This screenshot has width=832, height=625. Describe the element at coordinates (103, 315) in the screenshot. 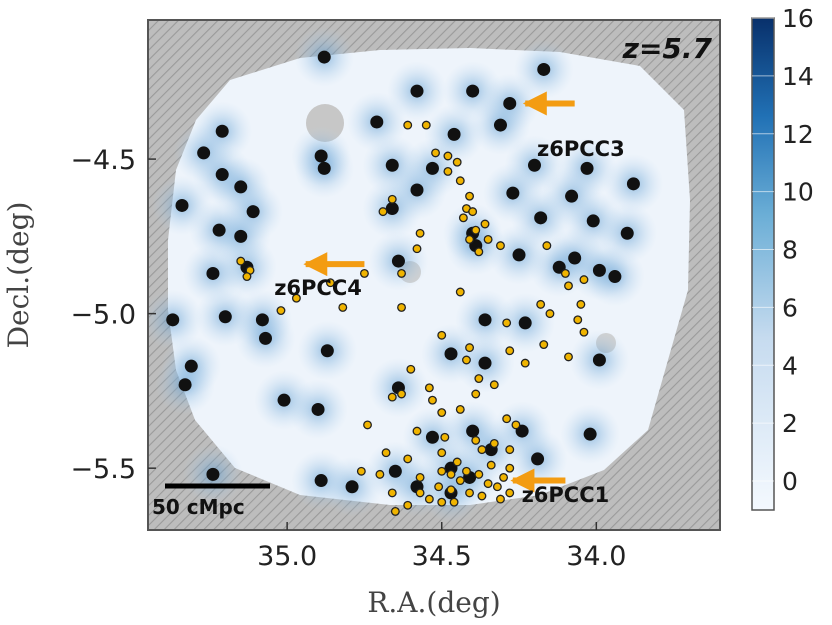

I see `y-tick-label: −5.0` at that location.